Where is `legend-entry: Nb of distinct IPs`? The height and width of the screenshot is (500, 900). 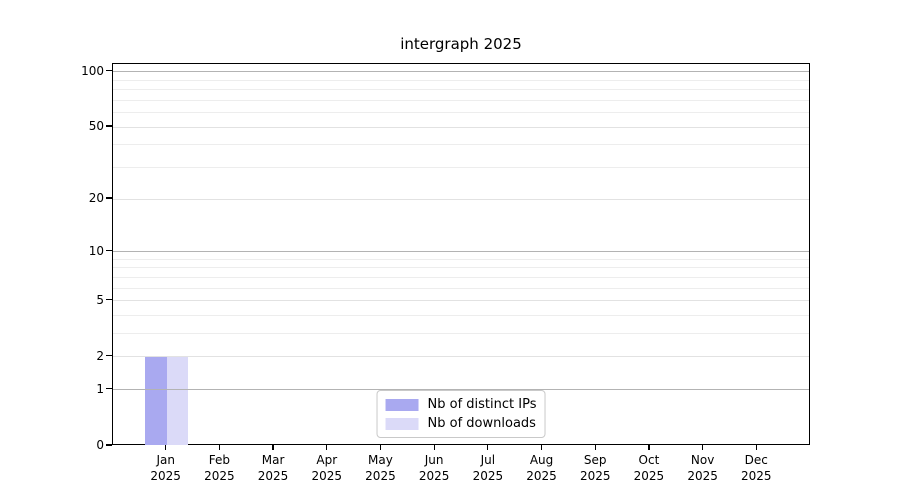
legend-entry: Nb of distinct IPs is located at coordinates (461, 404).